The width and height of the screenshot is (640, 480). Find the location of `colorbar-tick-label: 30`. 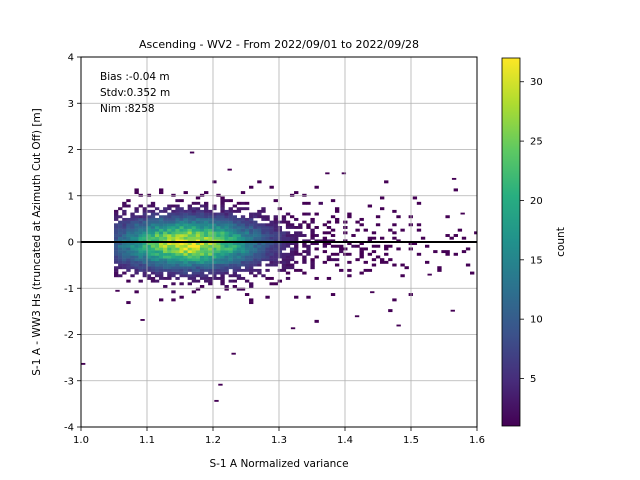

colorbar-tick-label: 30 is located at coordinates (536, 82).